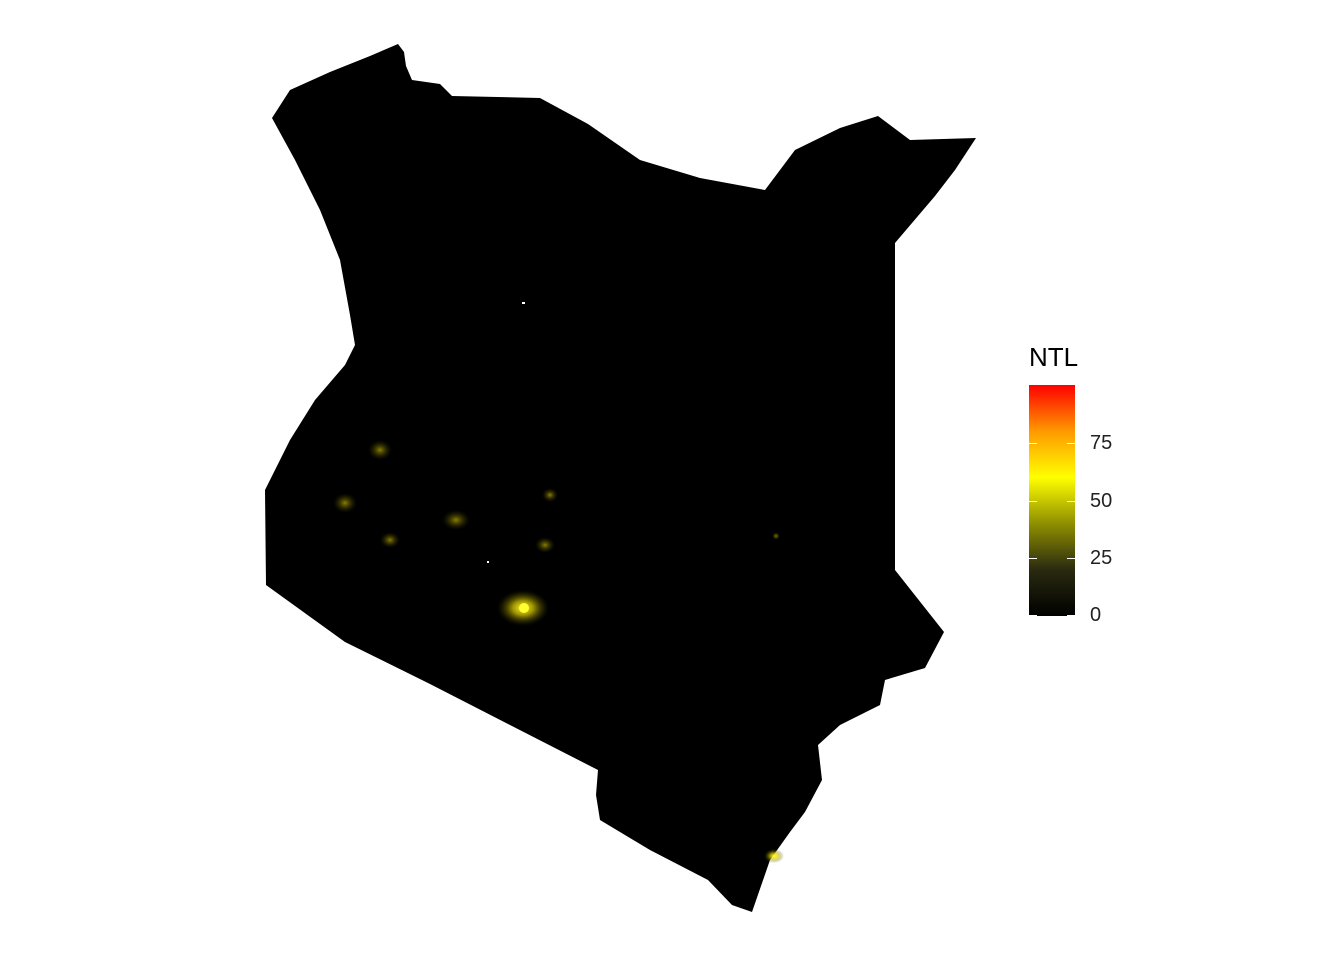 This screenshot has width=1344, height=960. What do you see at coordinates (545, 545) in the screenshot?
I see `thika-light` at bounding box center [545, 545].